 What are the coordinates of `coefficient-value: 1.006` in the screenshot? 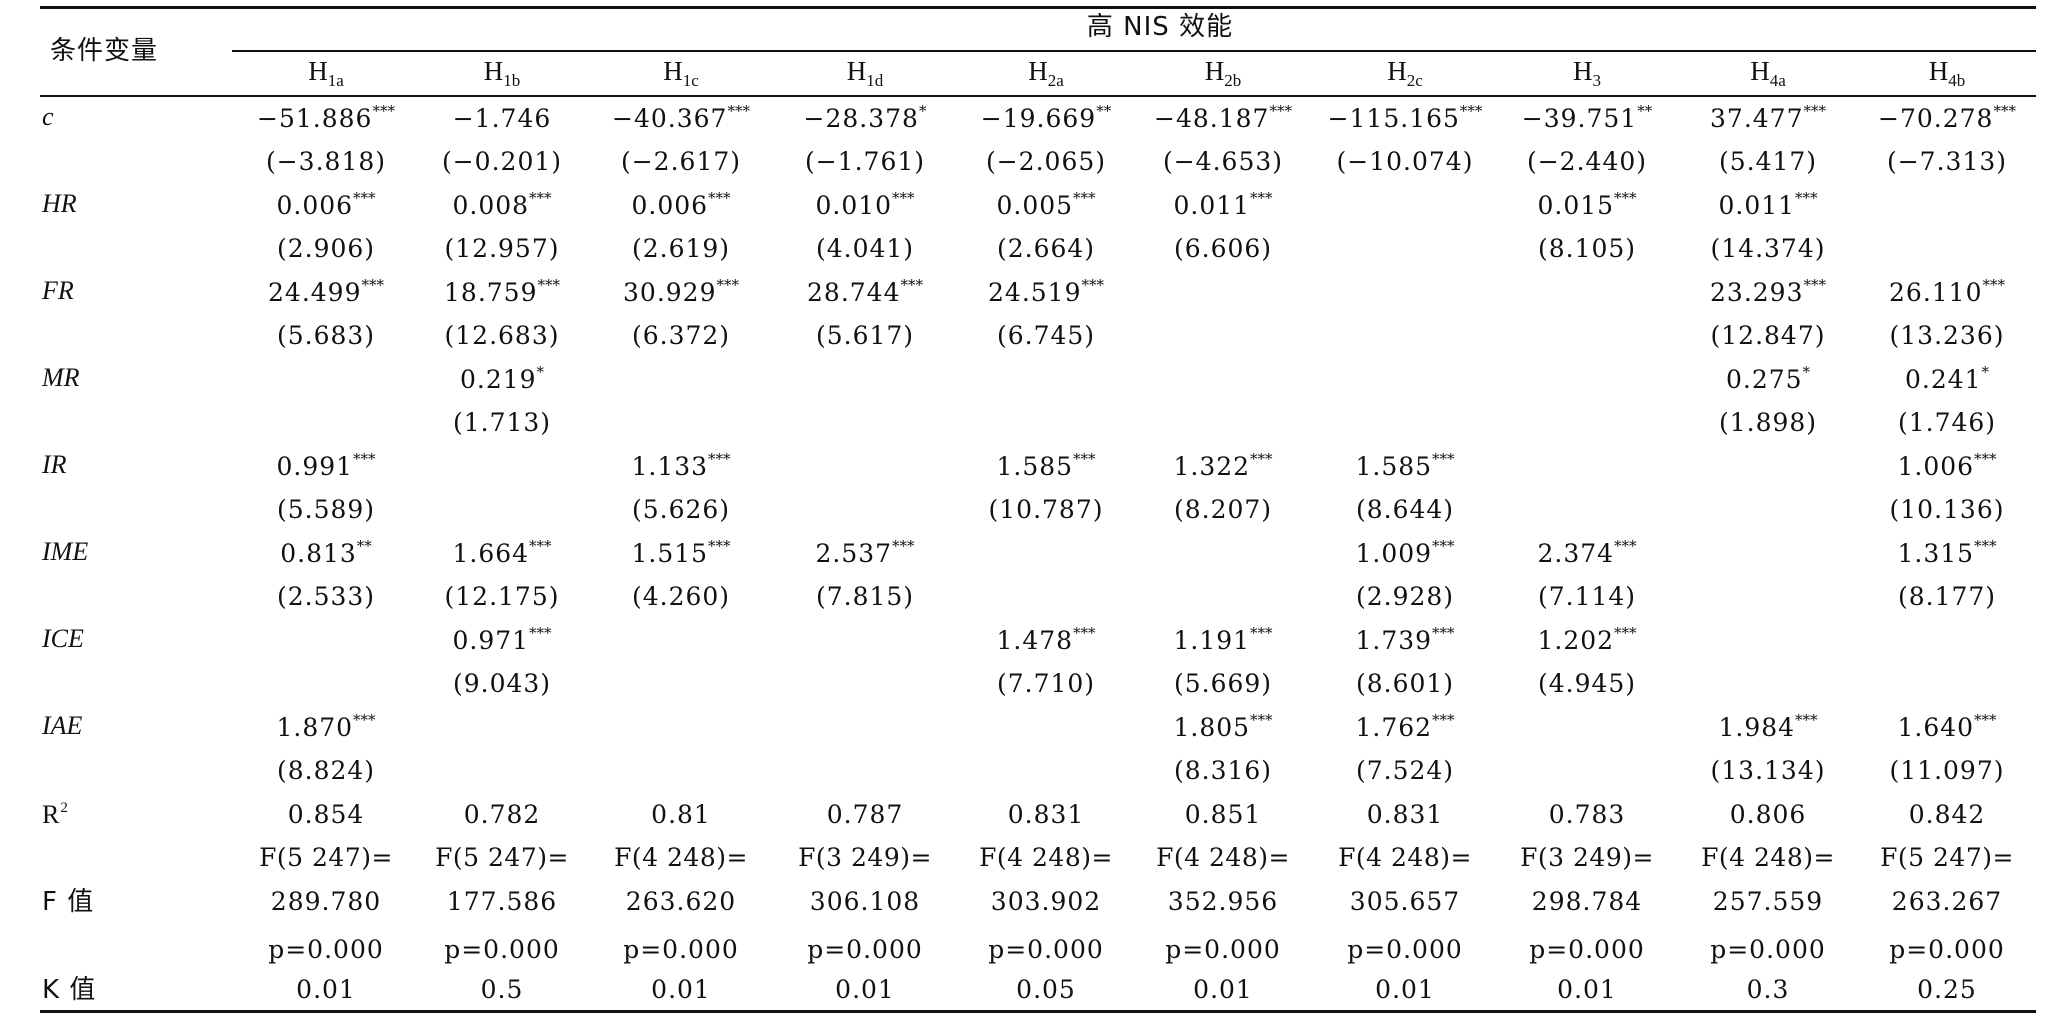 It's located at (1936, 466).